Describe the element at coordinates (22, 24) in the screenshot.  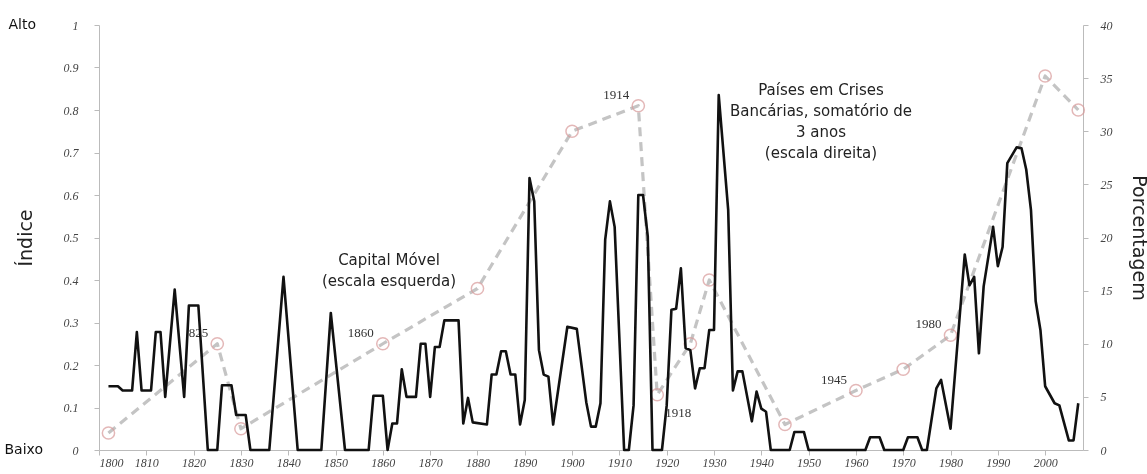
I see `text: Alto` at that location.